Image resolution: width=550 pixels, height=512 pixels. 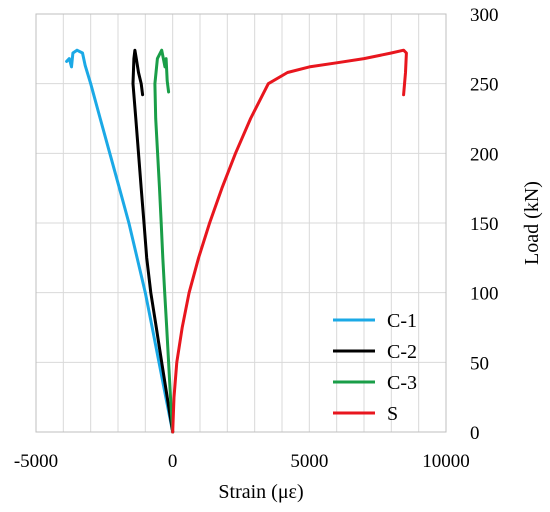 I want to click on x-tick-labels: -5000 0 5000 10000, so click(x=242, y=461).